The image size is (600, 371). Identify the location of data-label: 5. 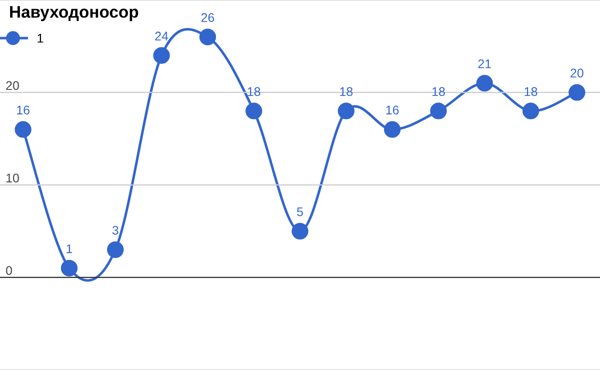
(300, 211).